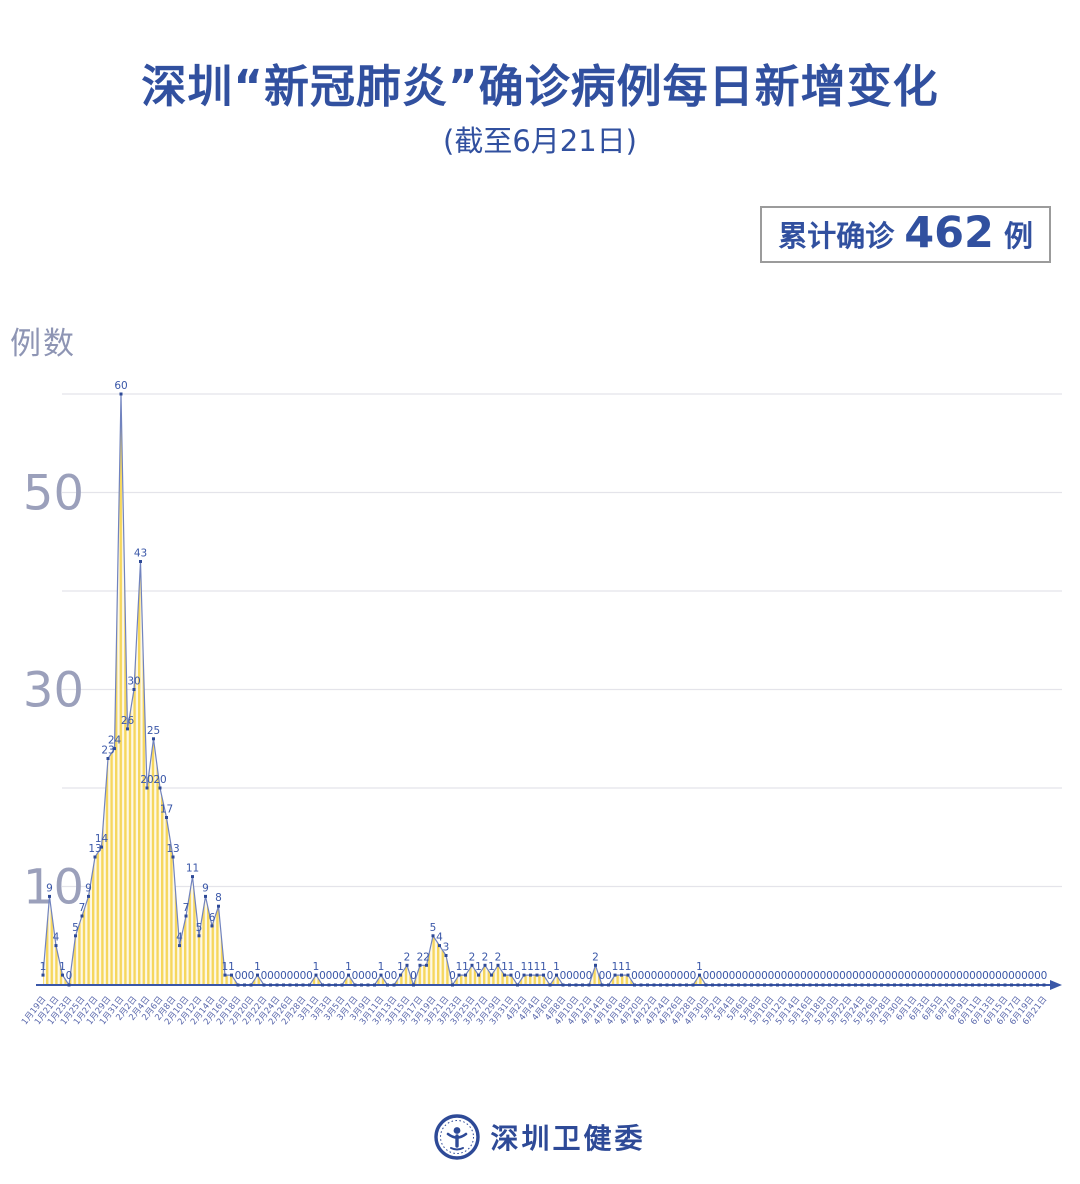 The height and width of the screenshot is (1184, 1080). Describe the element at coordinates (102, 839) in the screenshot. I see `svg-text: 14` at that location.